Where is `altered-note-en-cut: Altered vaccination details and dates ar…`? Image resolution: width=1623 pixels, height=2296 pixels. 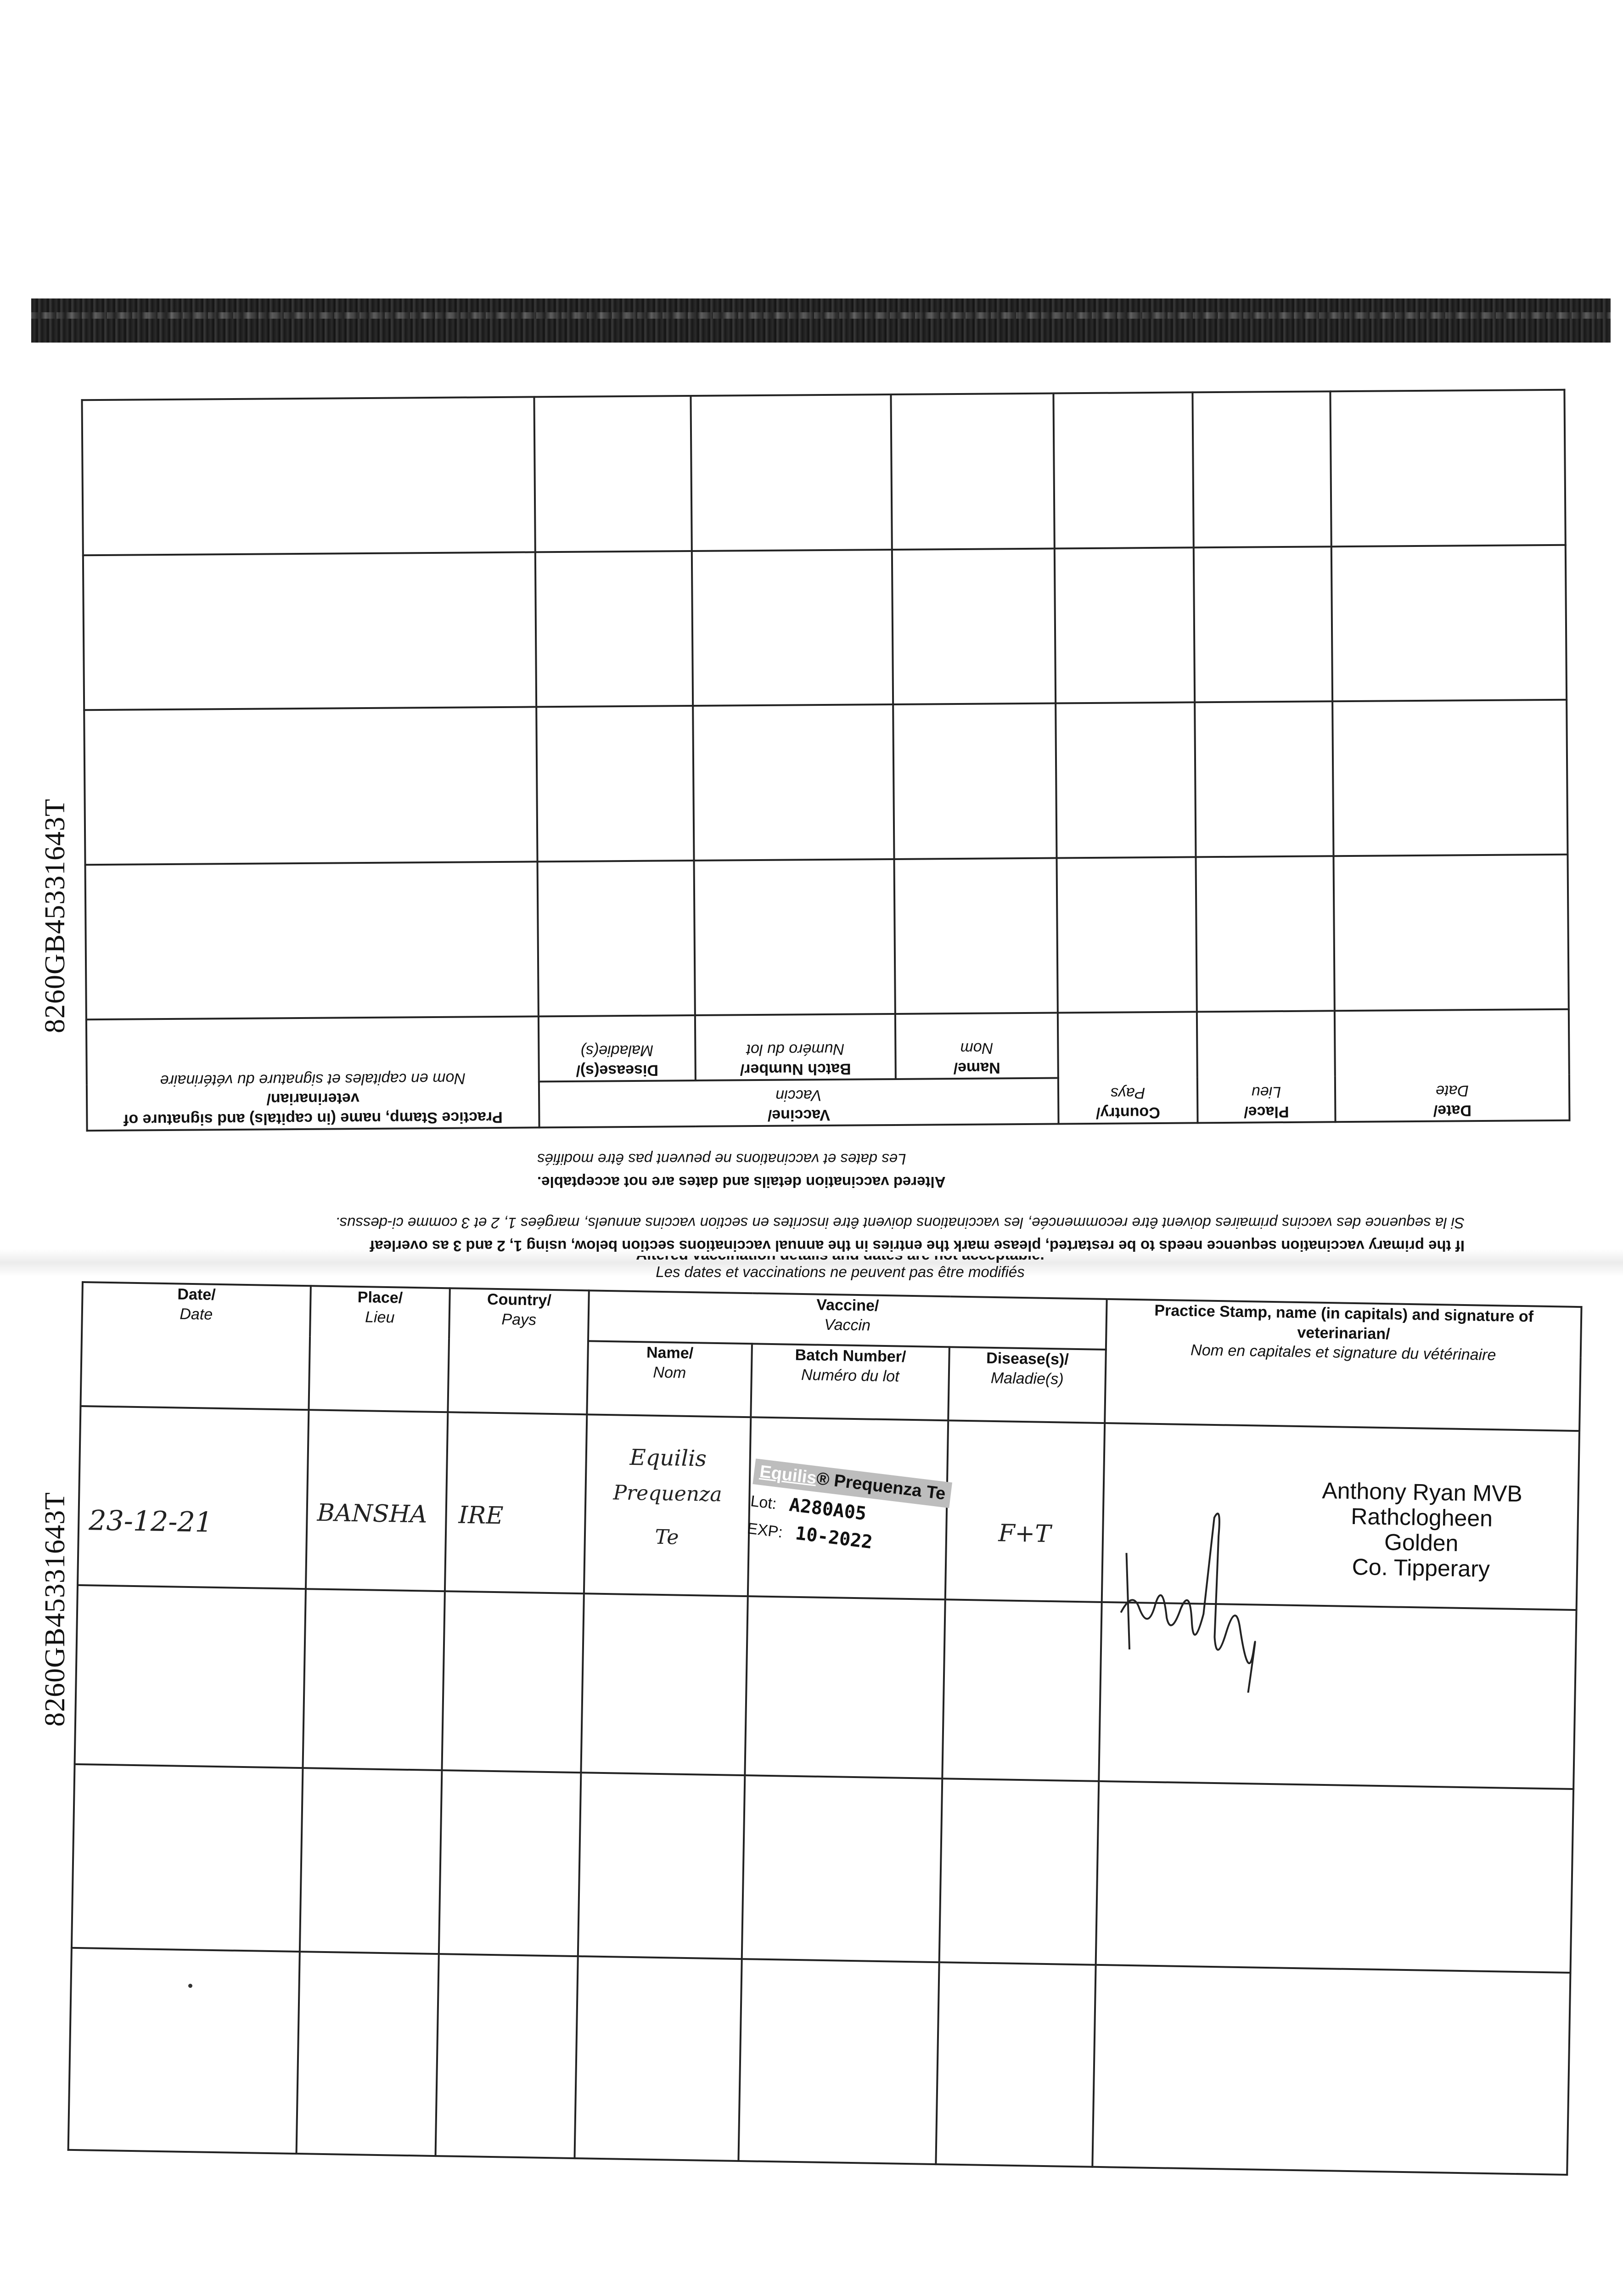
altered-note-en-cut: Altered vaccination details and dates ar… is located at coordinates (840, 1259).